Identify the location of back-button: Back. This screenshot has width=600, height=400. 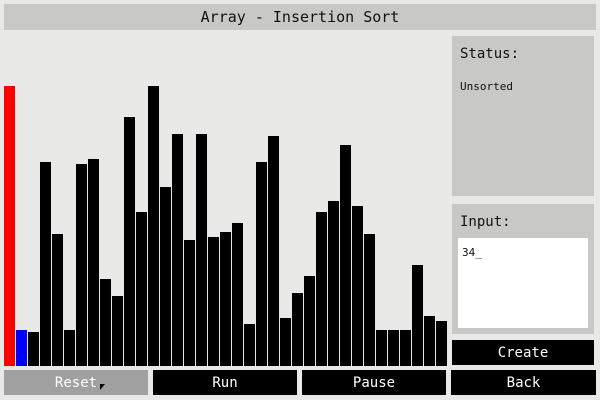
(523, 382).